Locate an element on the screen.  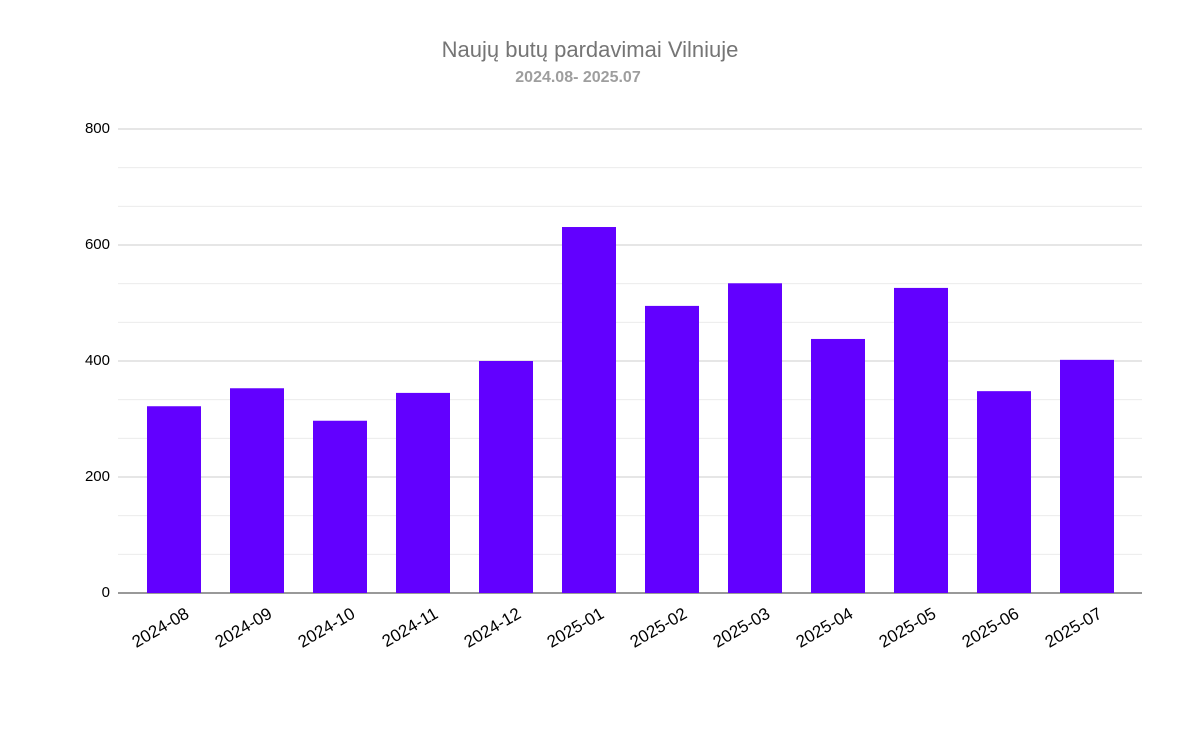
x-tick-label: 2025-04 is located at coordinates (825, 628).